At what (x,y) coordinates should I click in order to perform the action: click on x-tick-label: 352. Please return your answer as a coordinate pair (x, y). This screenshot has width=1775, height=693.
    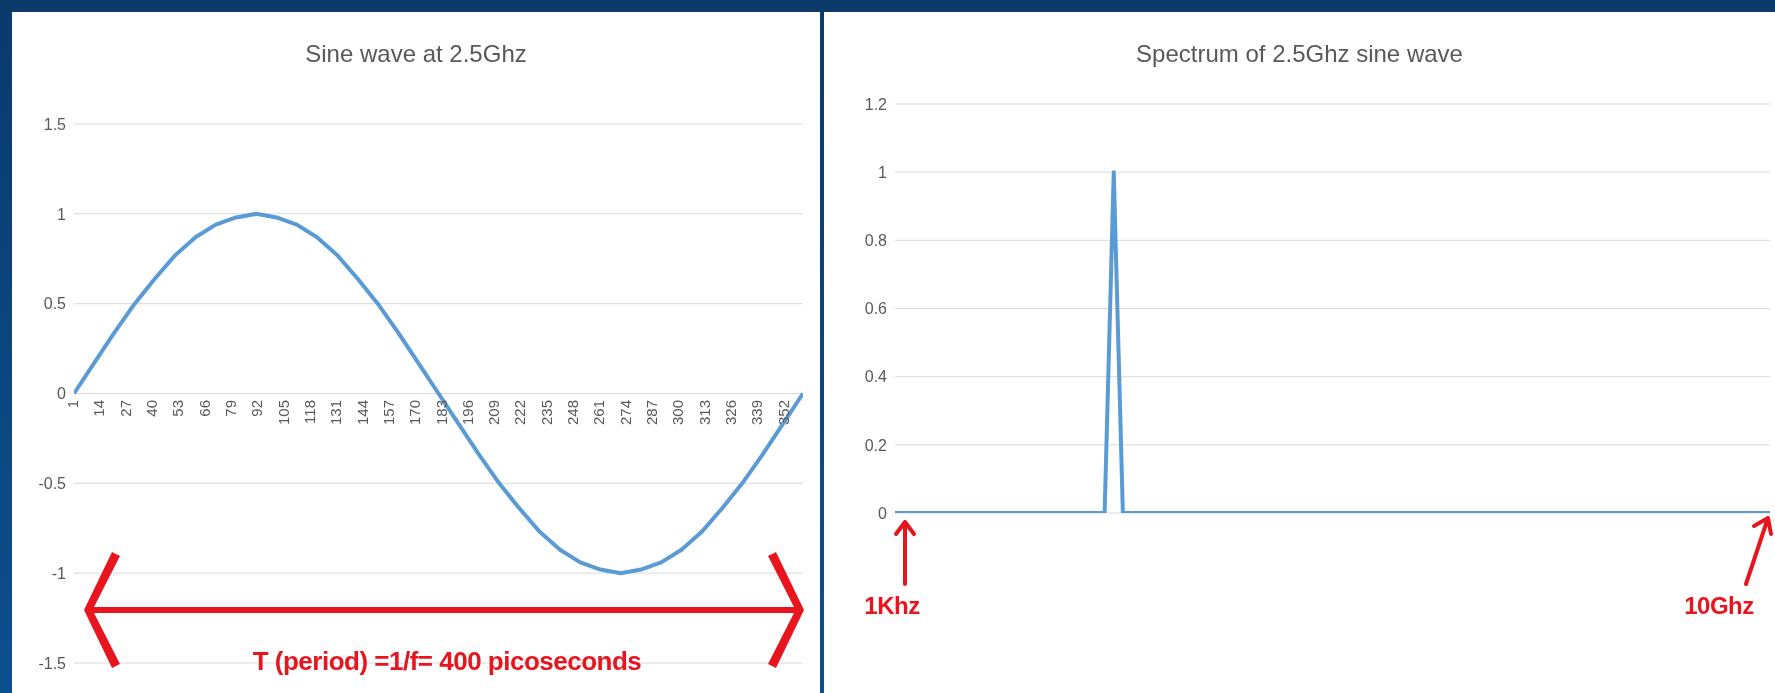
    Looking at the image, I should click on (783, 413).